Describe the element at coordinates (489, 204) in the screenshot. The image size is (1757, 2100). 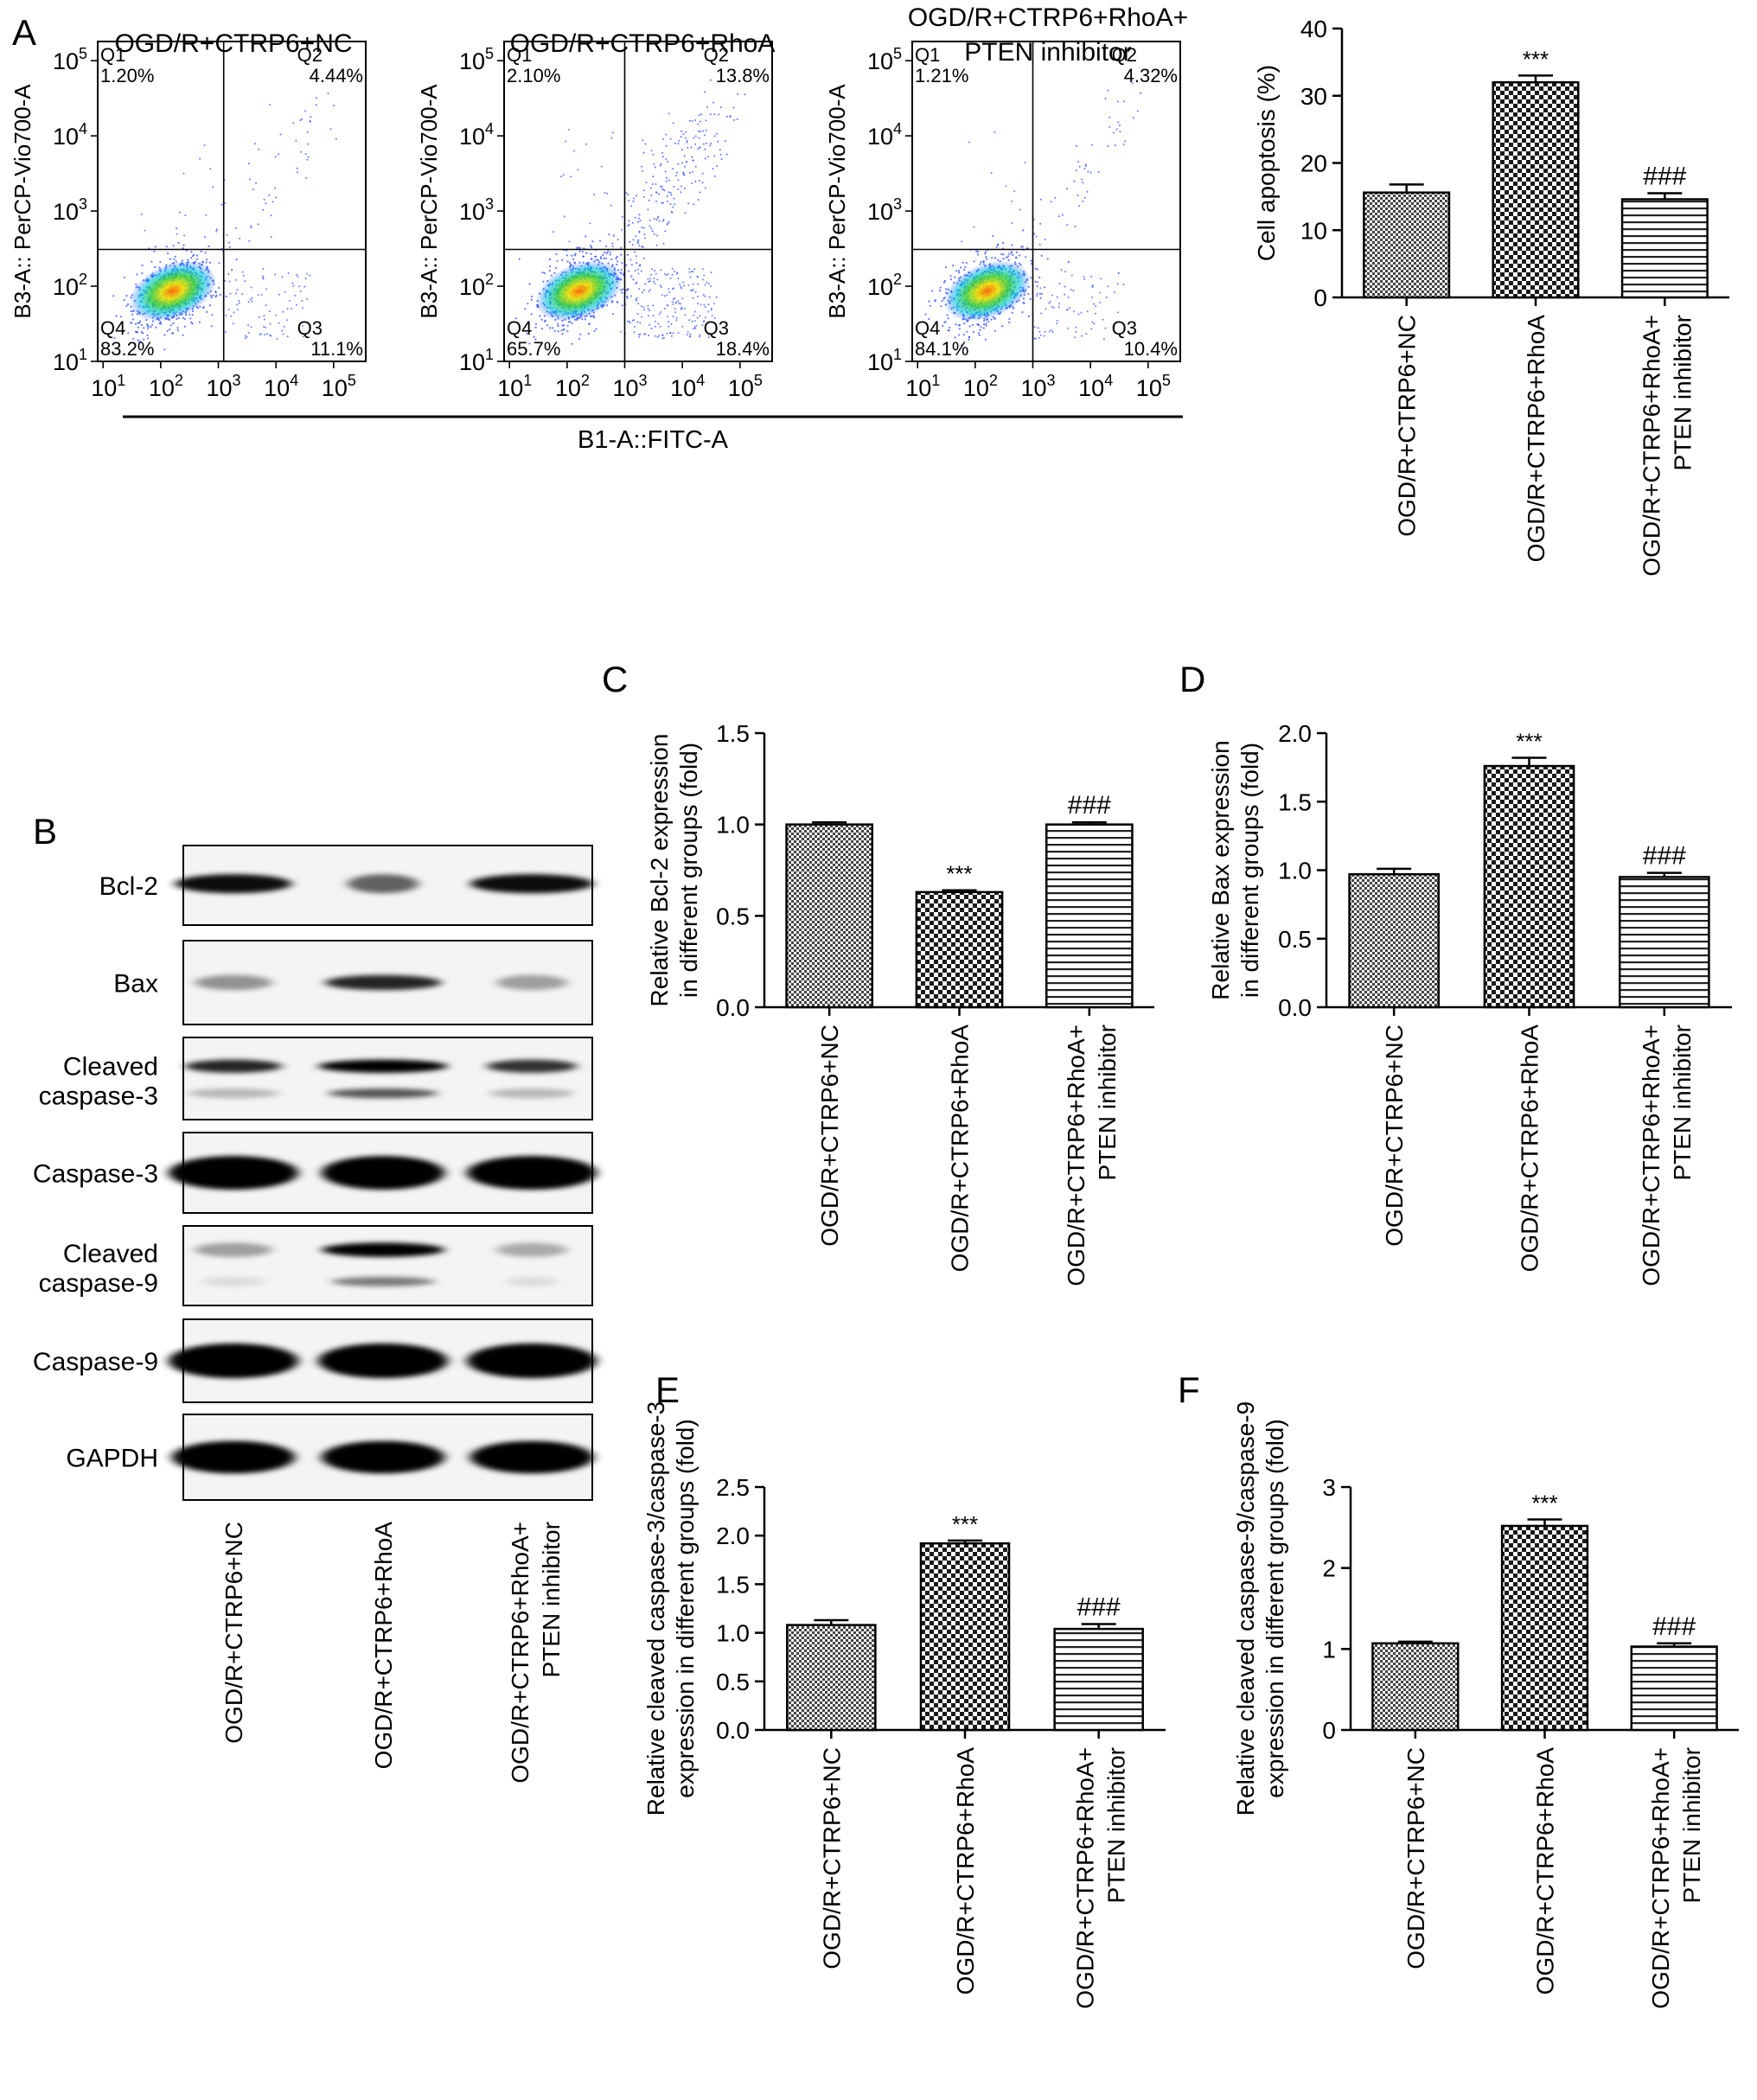
I see `tick-exponent: 3` at that location.